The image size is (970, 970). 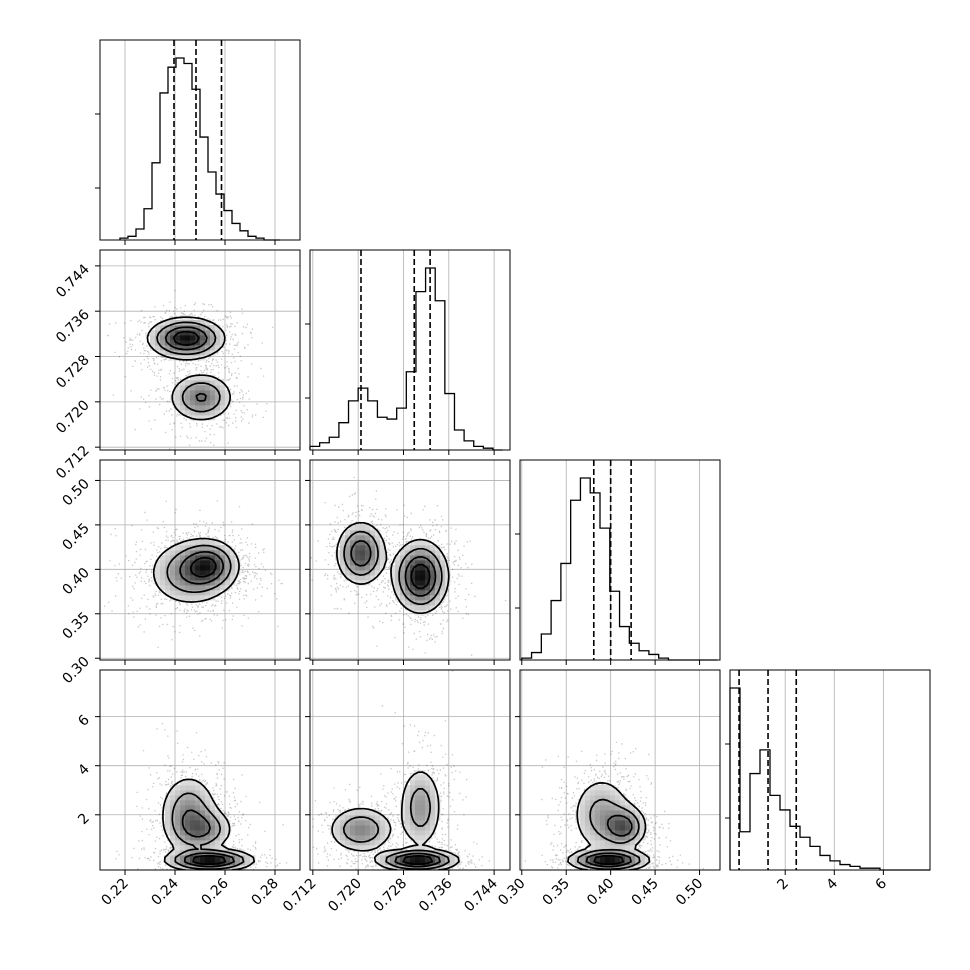 What do you see at coordinates (73, 463) in the screenshot?
I see `y-tick-label: 0.712` at bounding box center [73, 463].